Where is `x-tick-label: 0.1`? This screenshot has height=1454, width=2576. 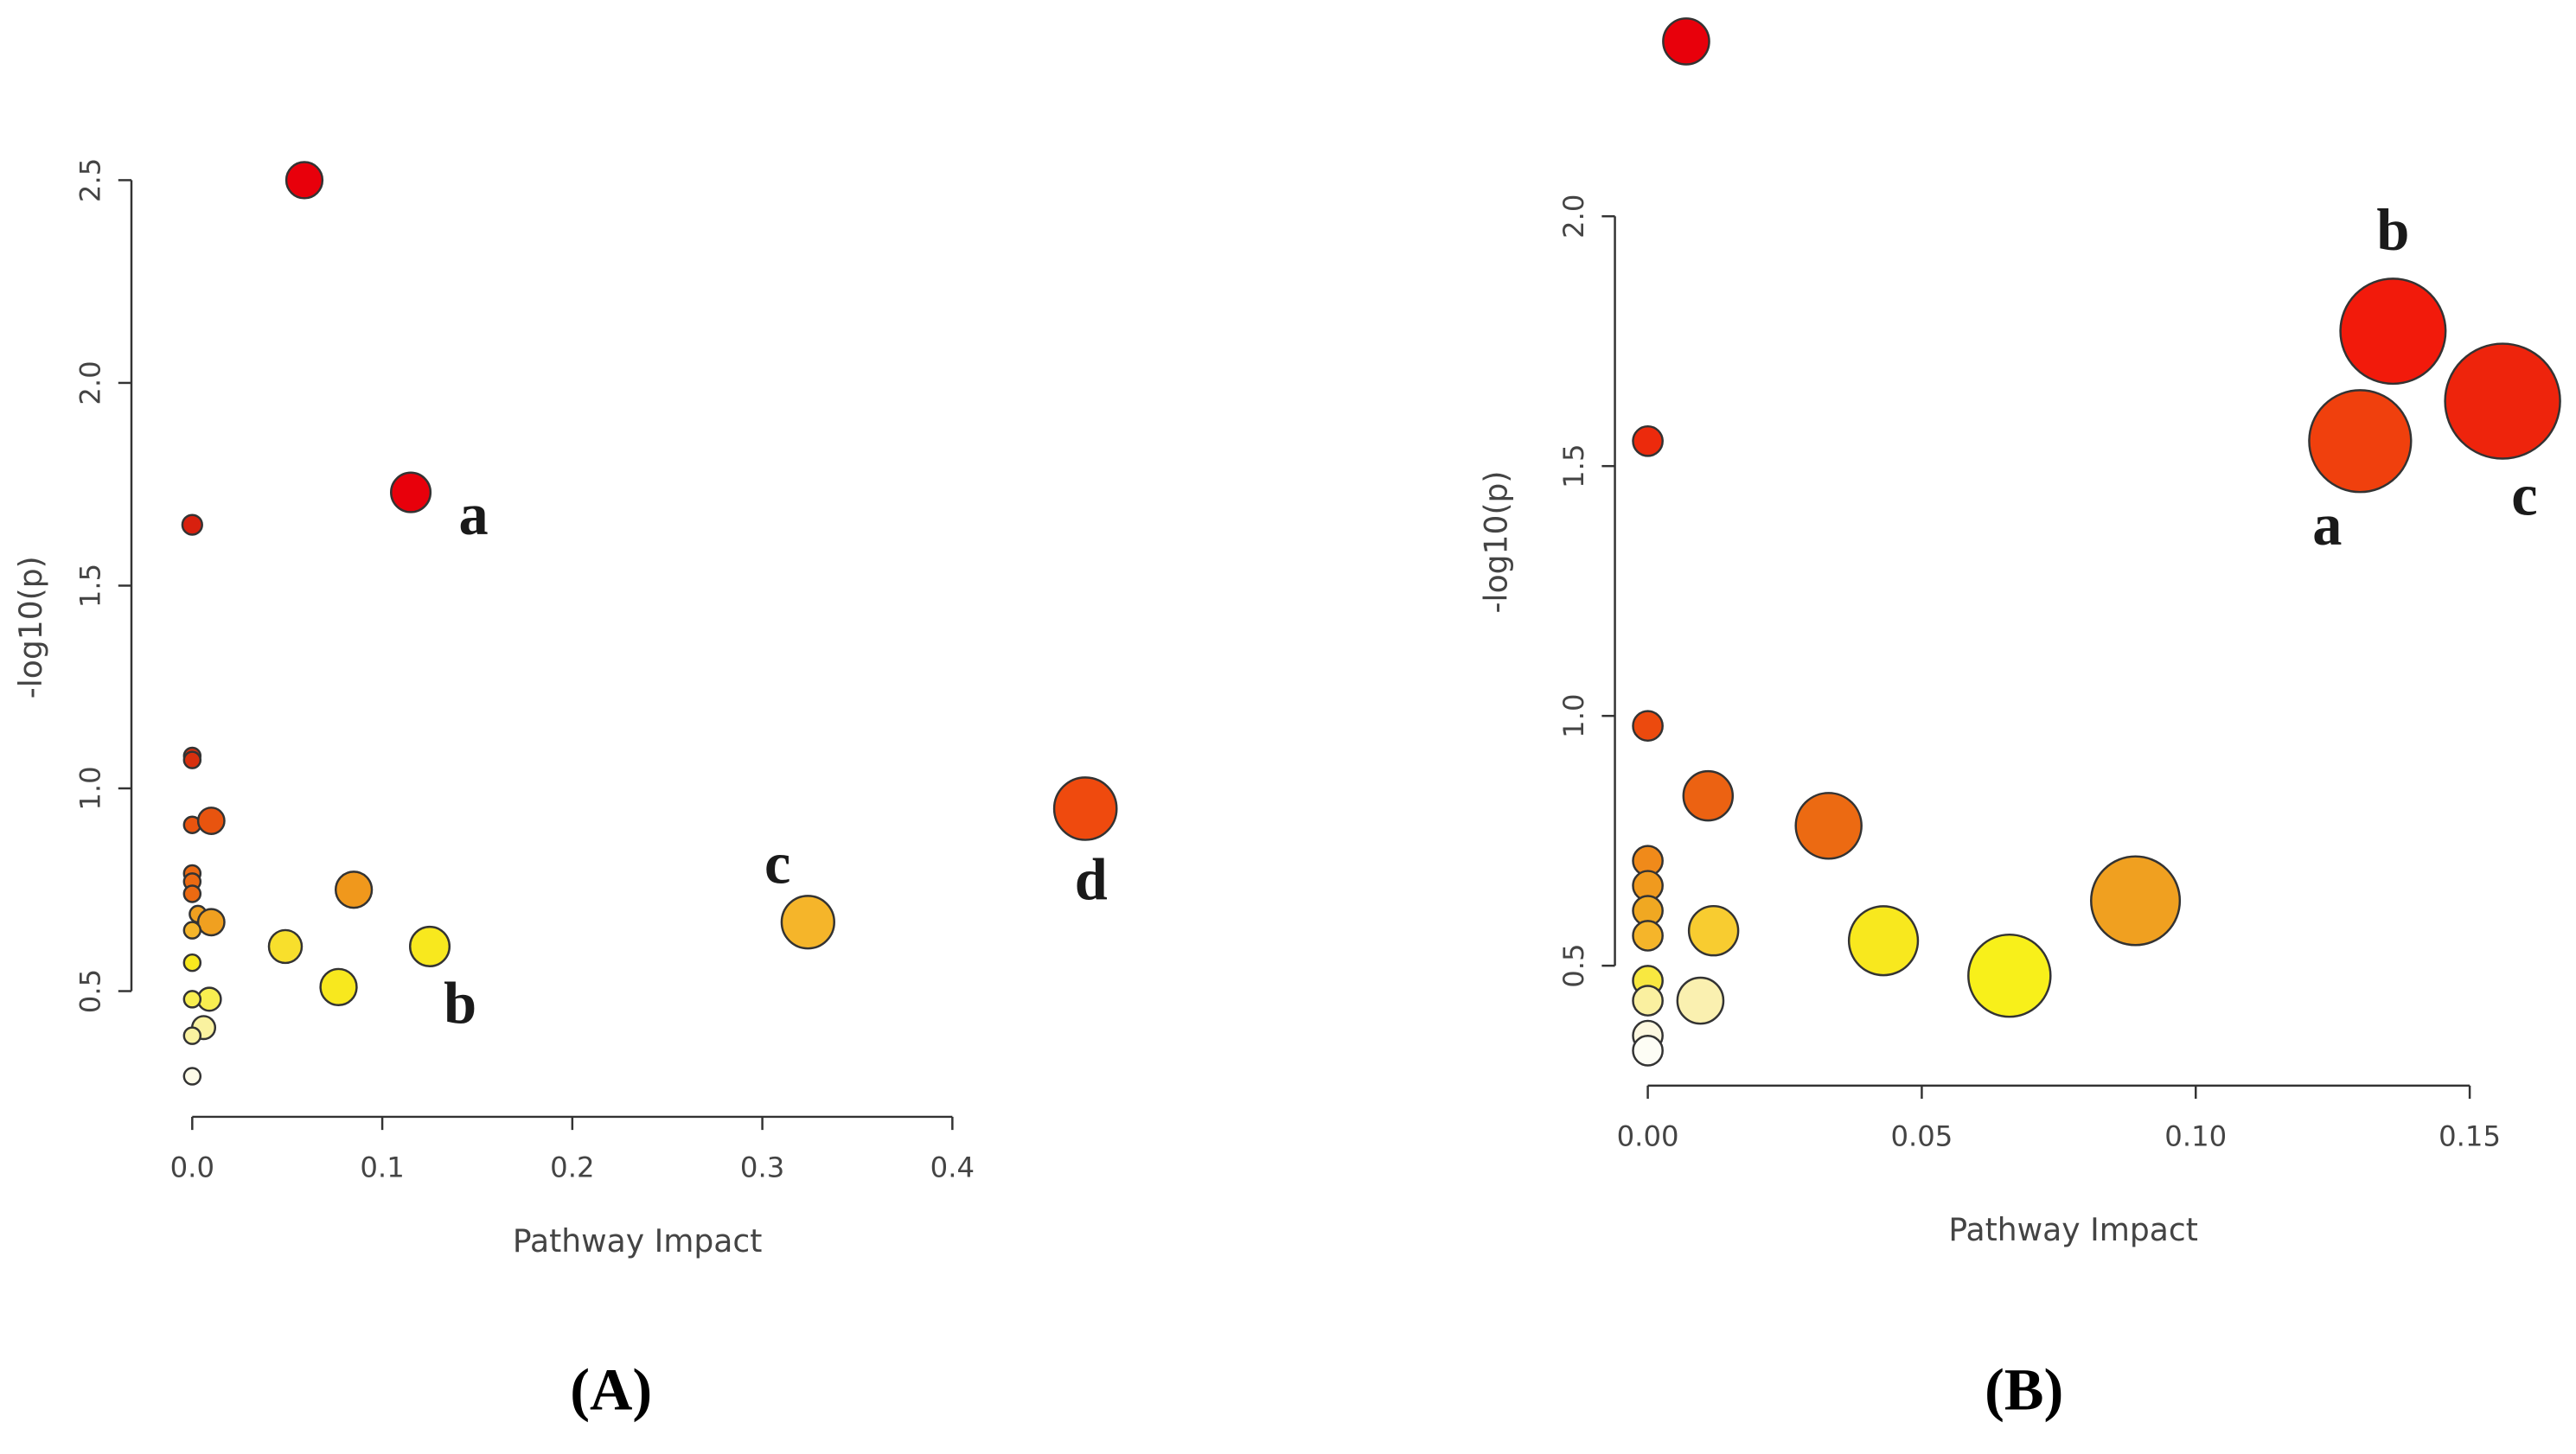 x-tick-label: 0.1 is located at coordinates (382, 1167).